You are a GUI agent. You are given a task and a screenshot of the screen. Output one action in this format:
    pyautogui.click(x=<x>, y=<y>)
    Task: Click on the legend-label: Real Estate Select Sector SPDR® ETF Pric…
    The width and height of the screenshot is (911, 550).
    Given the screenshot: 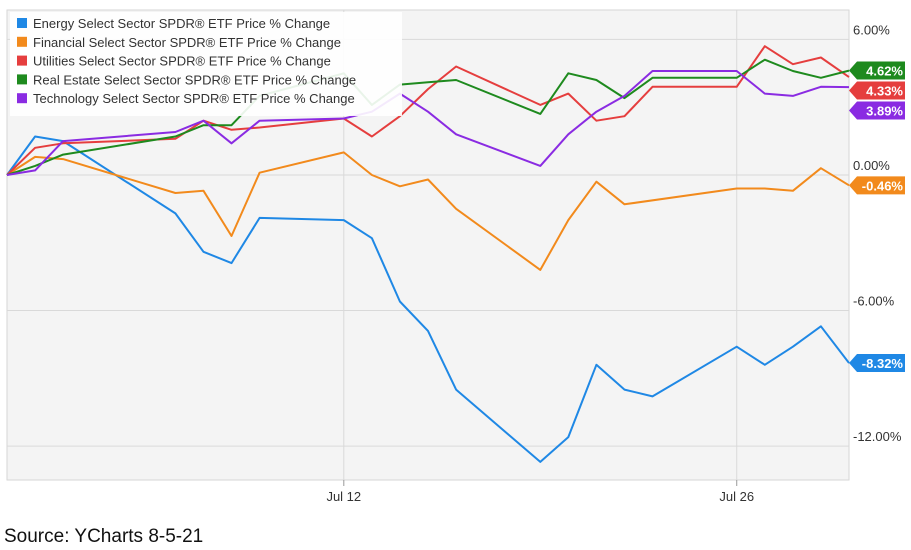 What is the action you would take?
    pyautogui.click(x=194, y=79)
    